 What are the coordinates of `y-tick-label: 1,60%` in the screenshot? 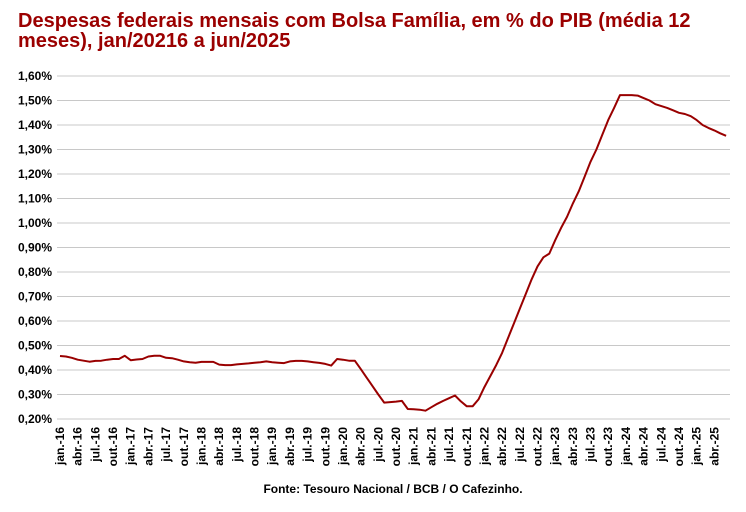 It's located at (35, 76).